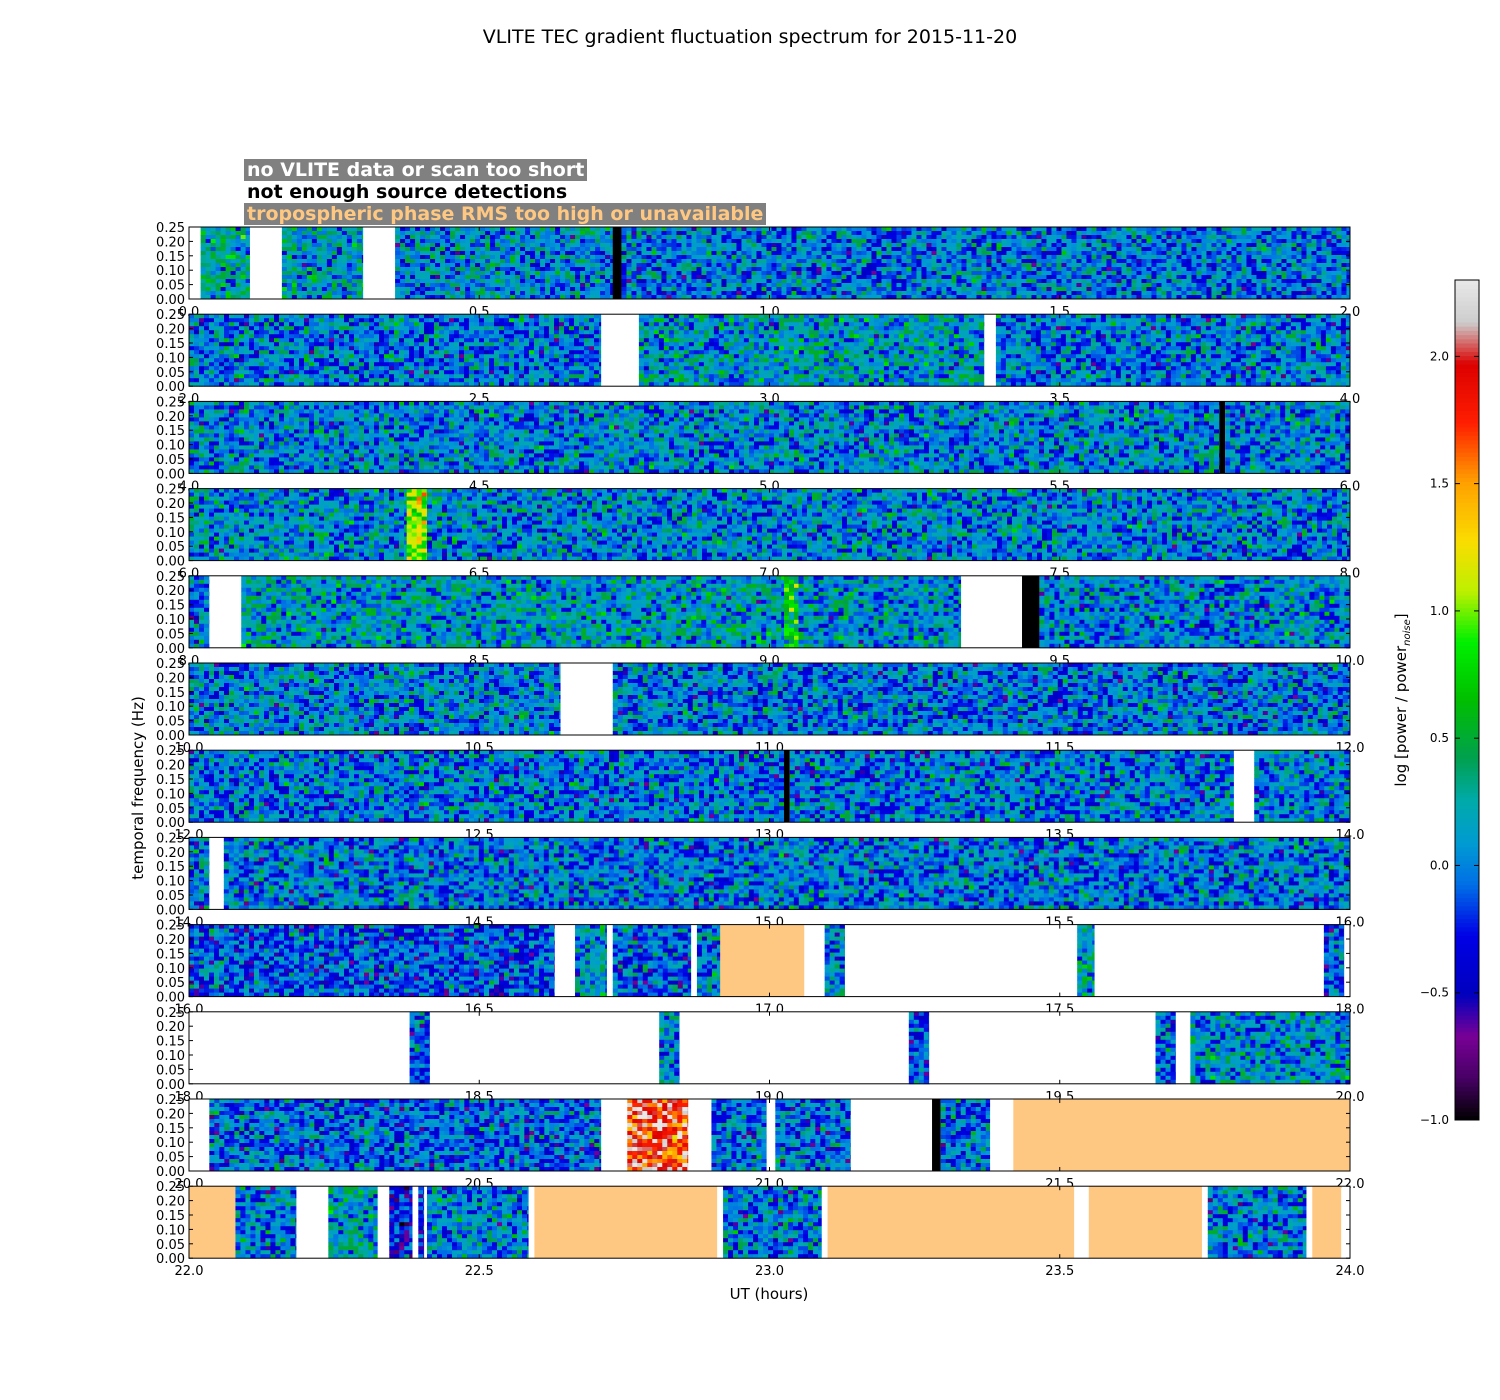  Describe the element at coordinates (170, 1013) in the screenshot. I see `panel-10-ytick-label: 0.25` at that location.